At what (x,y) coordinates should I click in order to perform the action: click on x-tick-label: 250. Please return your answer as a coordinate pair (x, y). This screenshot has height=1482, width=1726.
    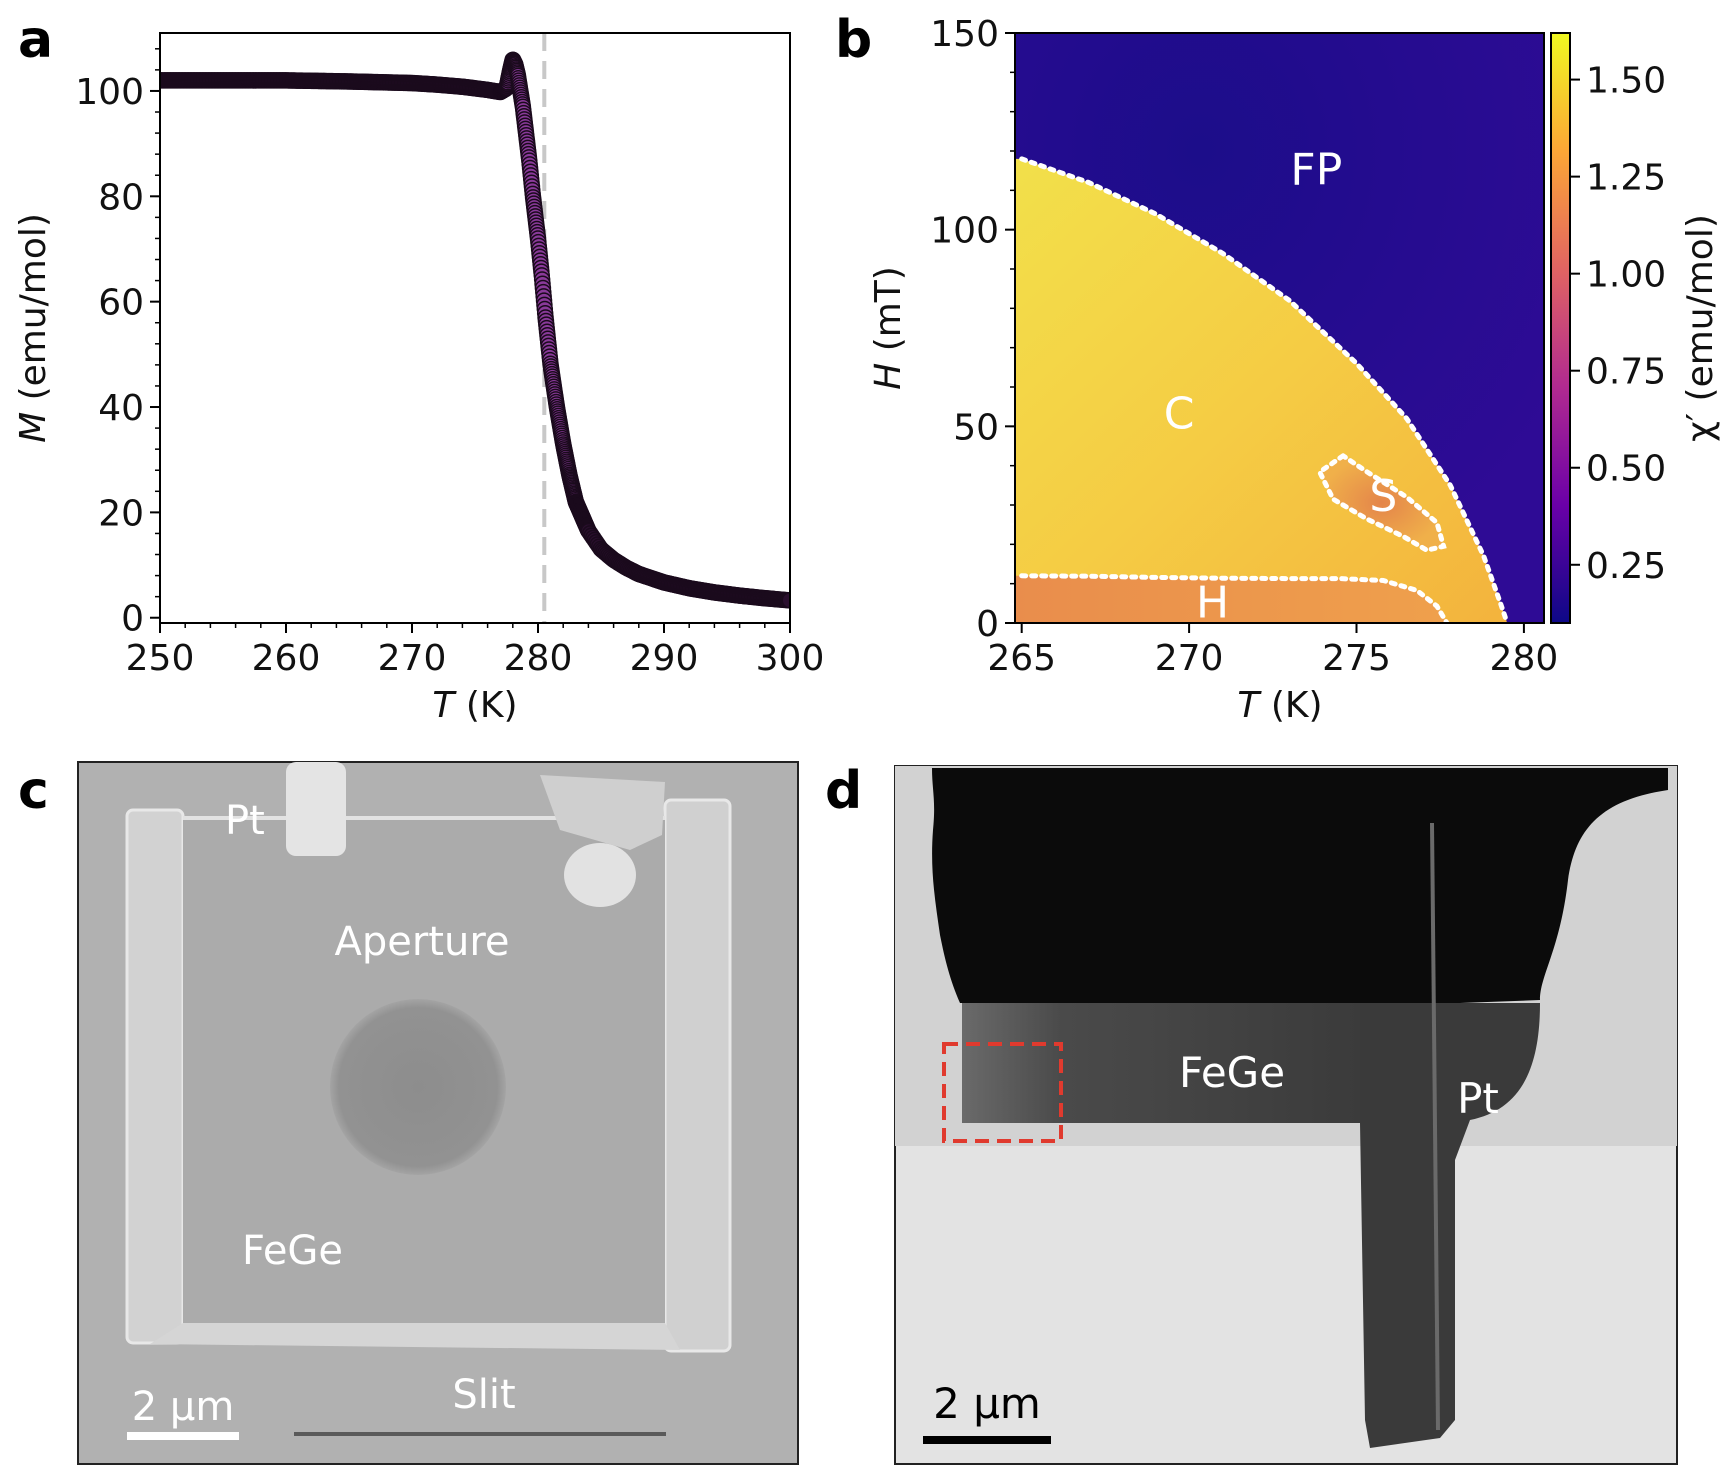
    Looking at the image, I should click on (160, 658).